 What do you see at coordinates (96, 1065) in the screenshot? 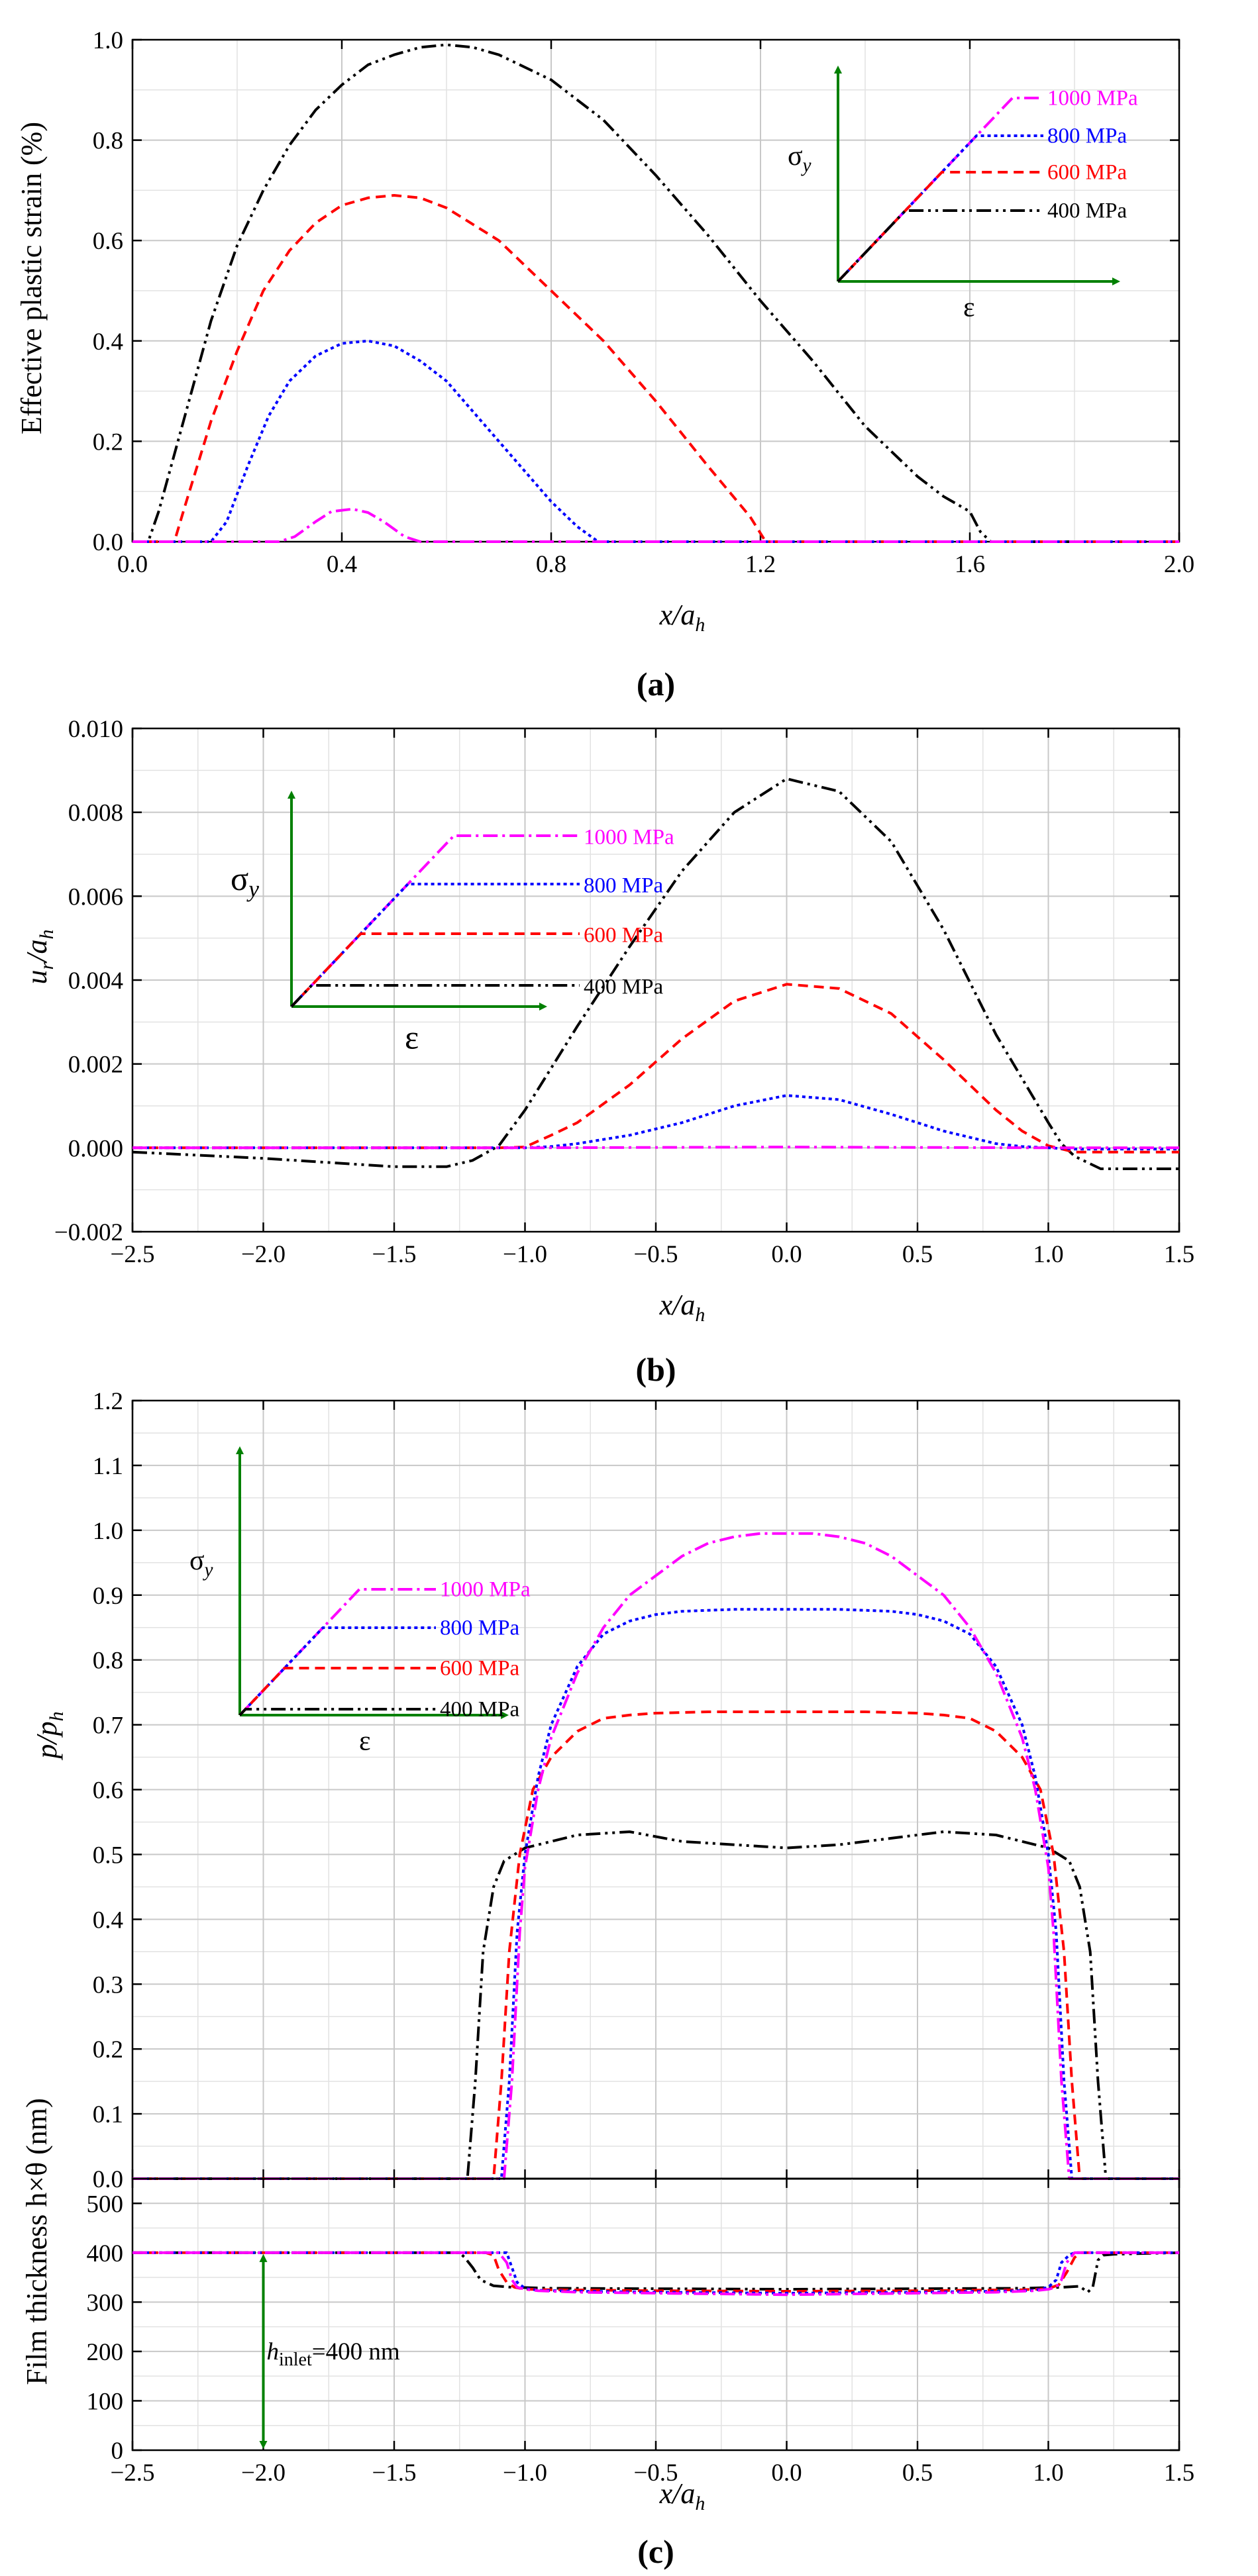
I see `y-tick-label: 0.002` at bounding box center [96, 1065].